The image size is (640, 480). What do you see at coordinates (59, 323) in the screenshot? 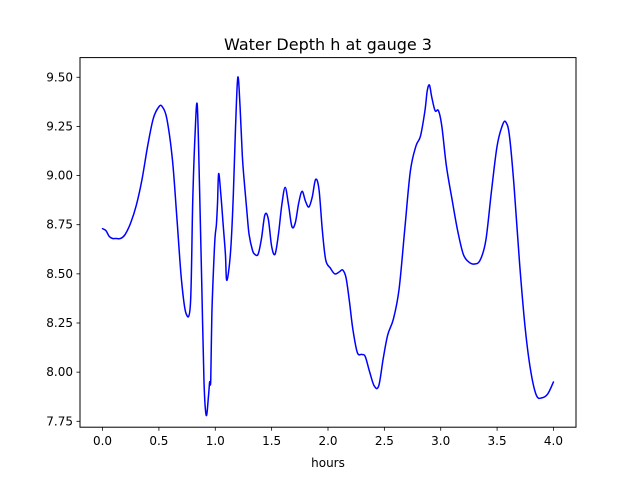
I see `y-tick-label: 8.25` at bounding box center [59, 323].